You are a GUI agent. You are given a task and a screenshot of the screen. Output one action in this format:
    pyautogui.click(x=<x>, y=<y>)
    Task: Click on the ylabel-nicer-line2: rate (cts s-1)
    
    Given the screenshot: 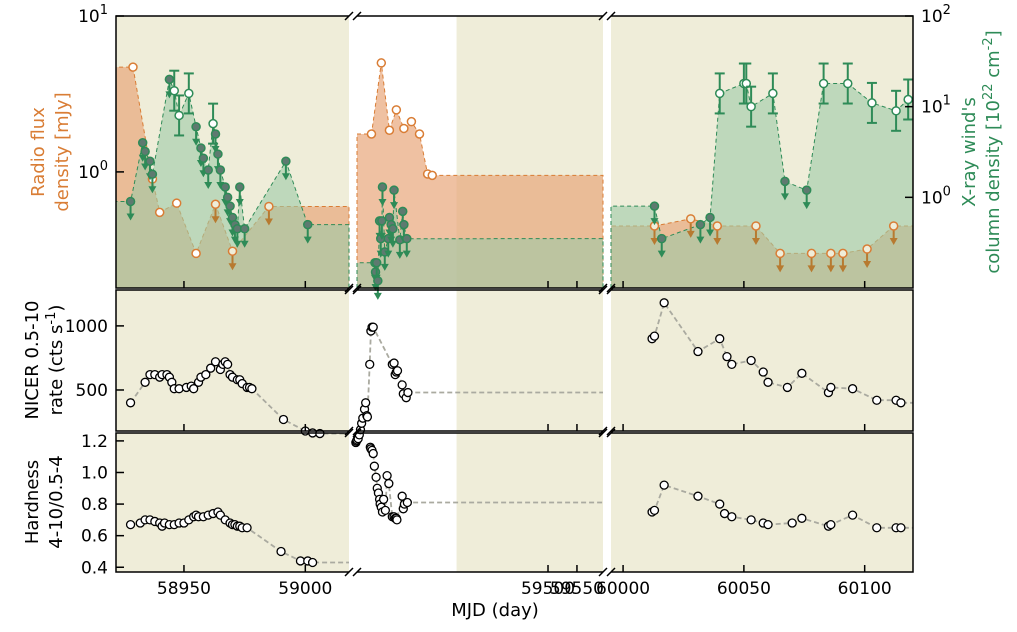 What is the action you would take?
    pyautogui.click(x=55, y=360)
    